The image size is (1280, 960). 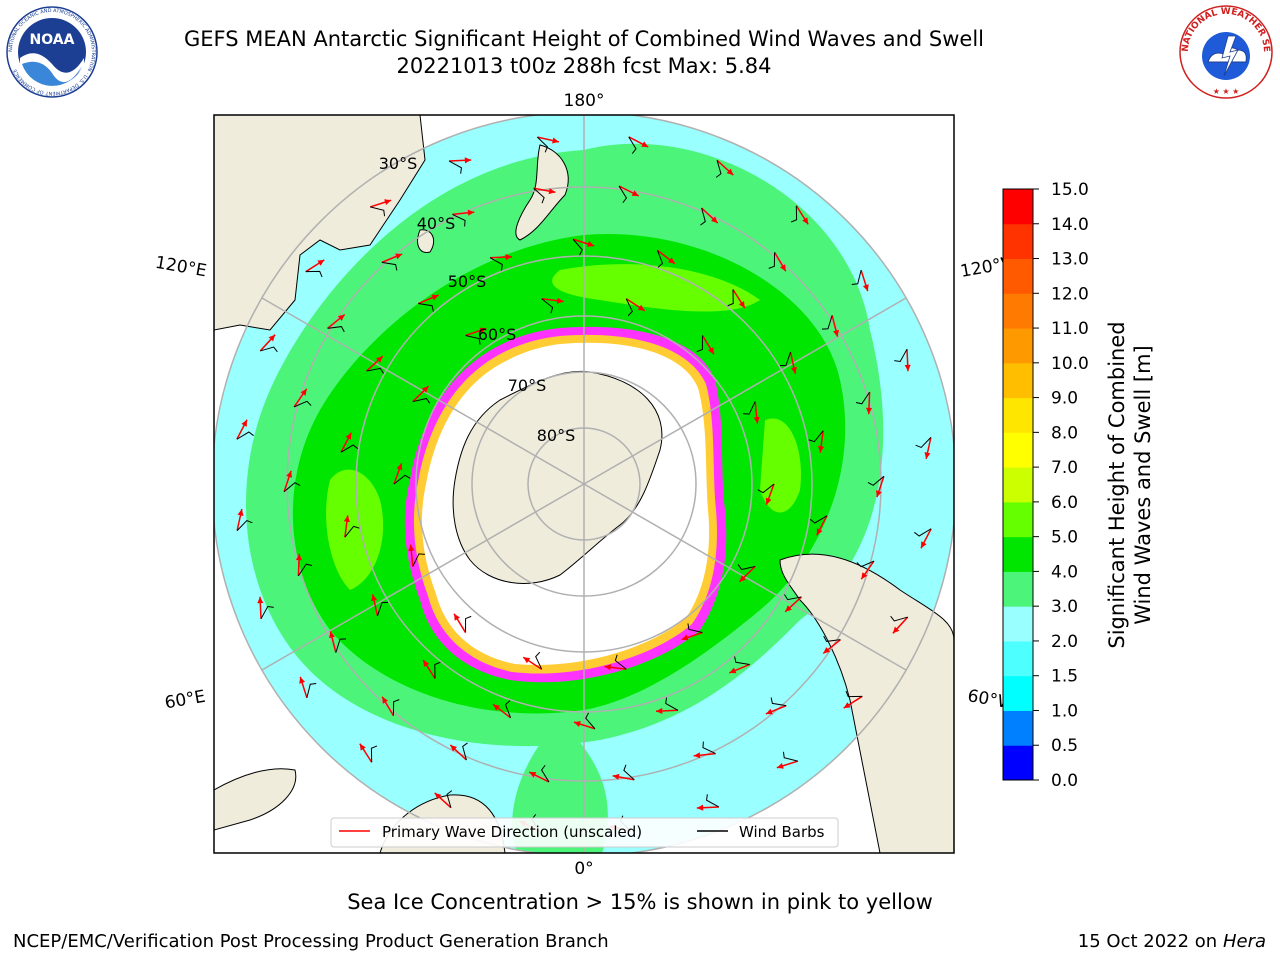 I want to click on colorbar-tick-label: 7.0, so click(x=1064, y=468).